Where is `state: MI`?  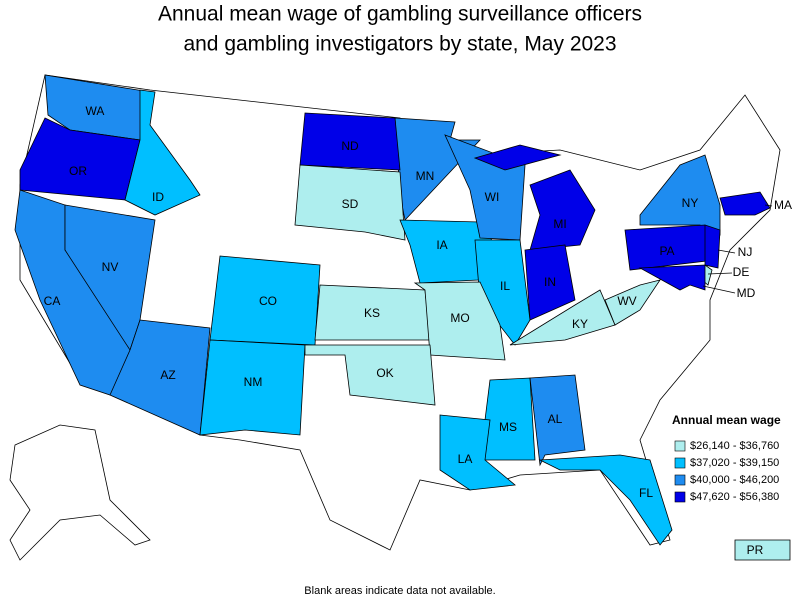
state: MI is located at coordinates (534, 197).